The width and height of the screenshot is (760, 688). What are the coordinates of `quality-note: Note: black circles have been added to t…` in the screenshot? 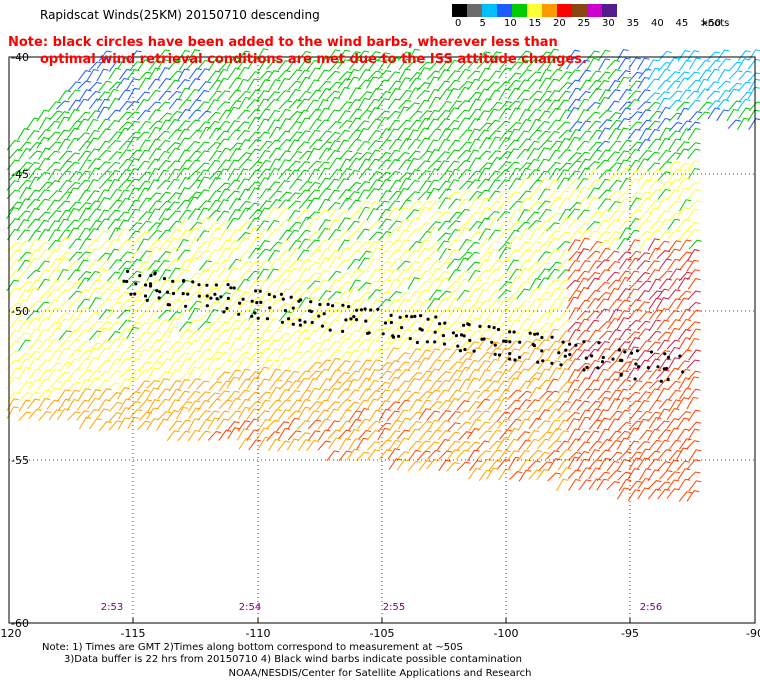 It's located at (297, 51).